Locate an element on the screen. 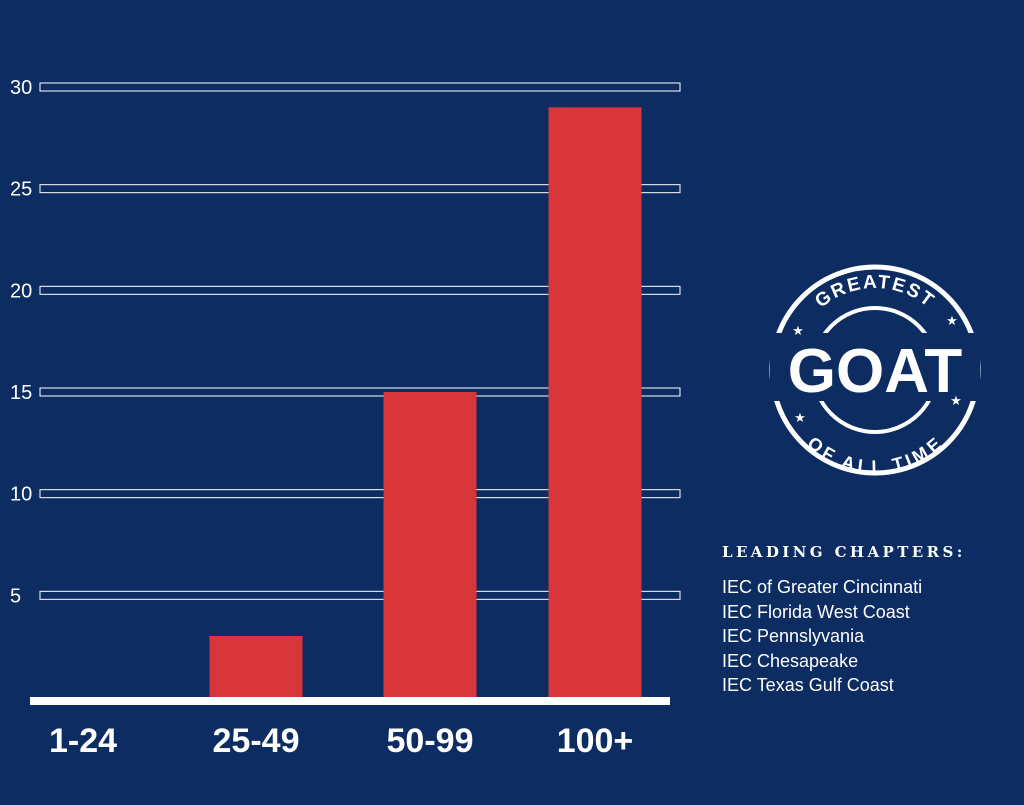  x-axis-baseline is located at coordinates (350, 701).